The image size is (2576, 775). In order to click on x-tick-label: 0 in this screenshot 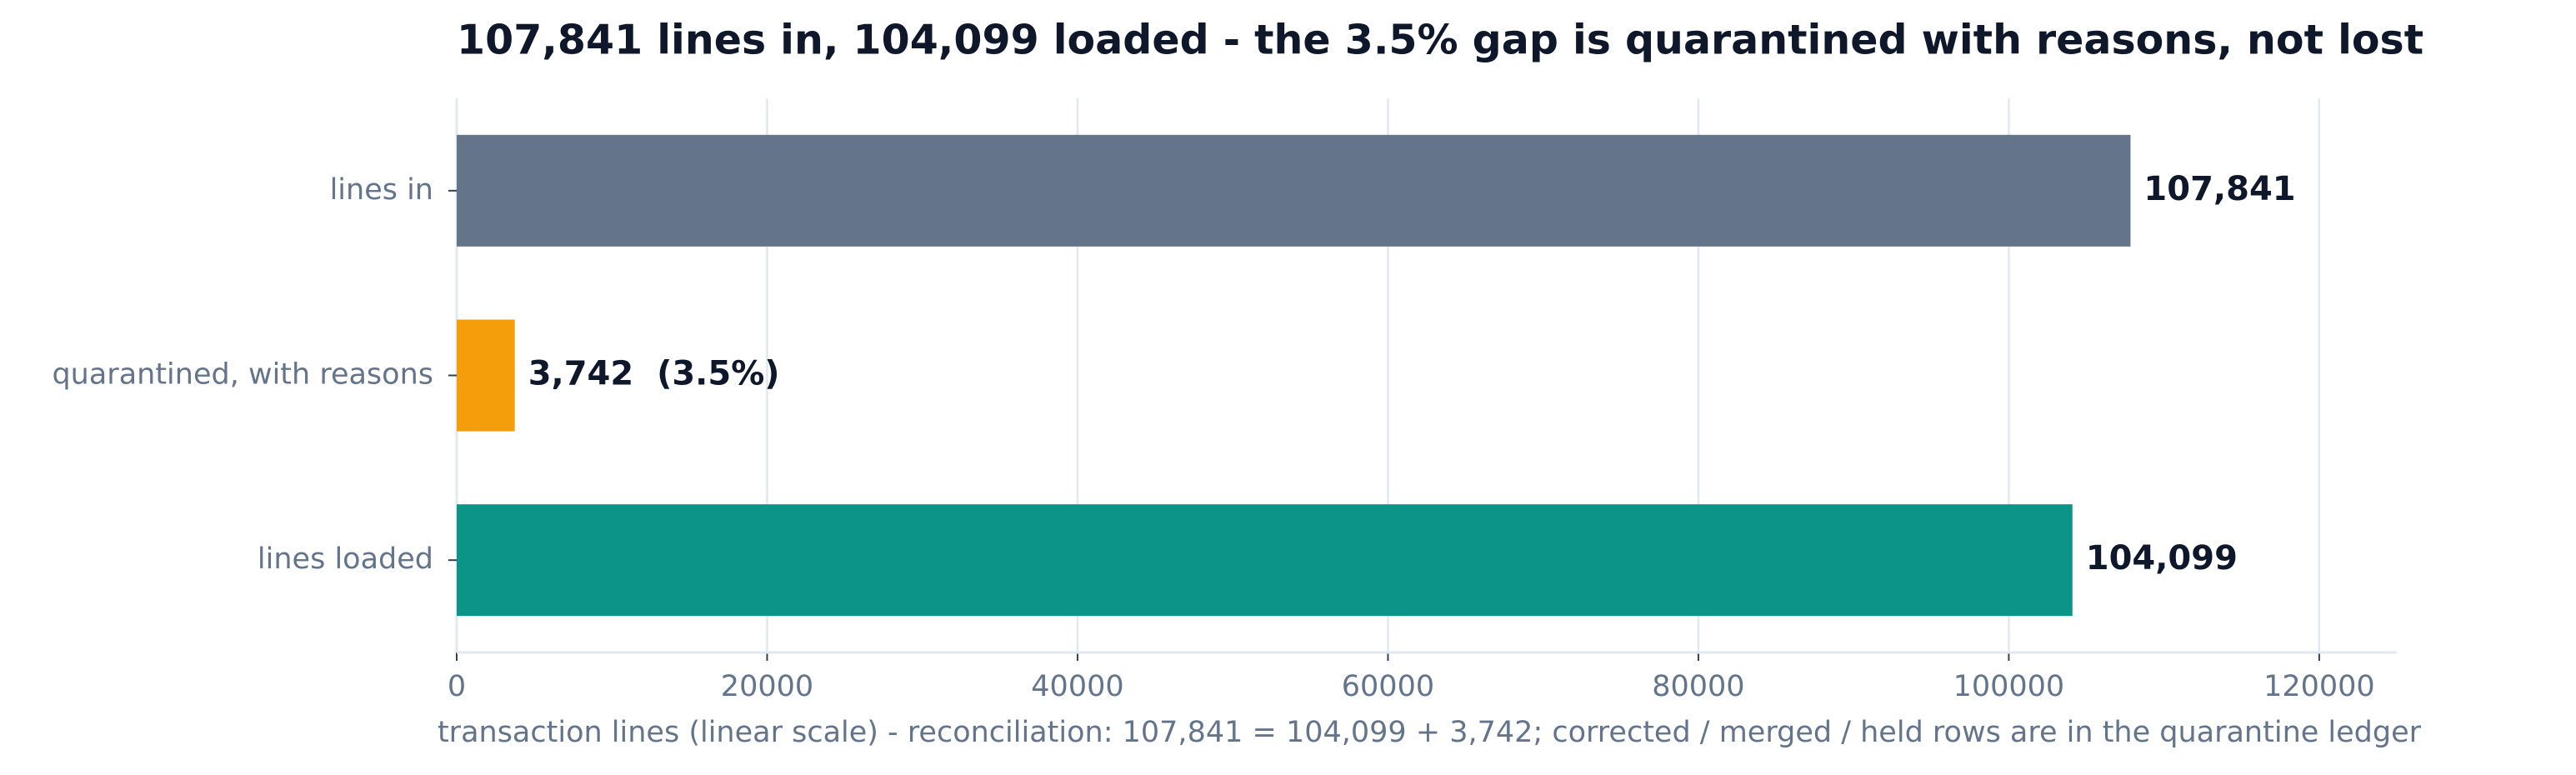, I will do `click(457, 686)`.